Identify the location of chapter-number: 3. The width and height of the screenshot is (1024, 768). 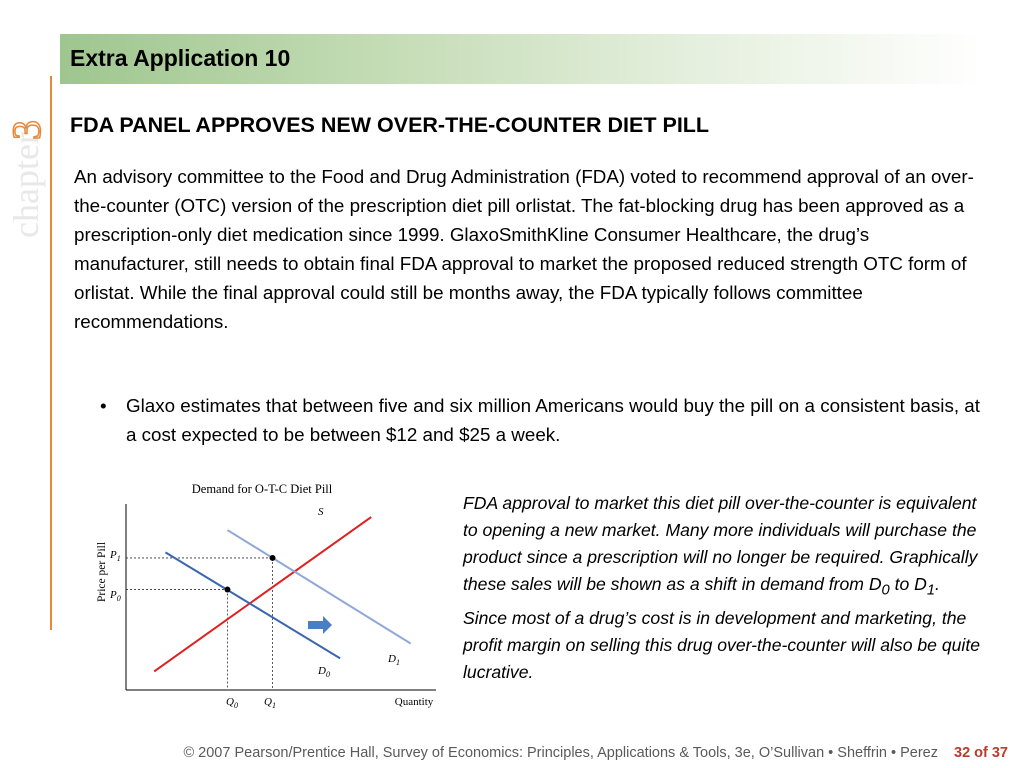
(26, 130).